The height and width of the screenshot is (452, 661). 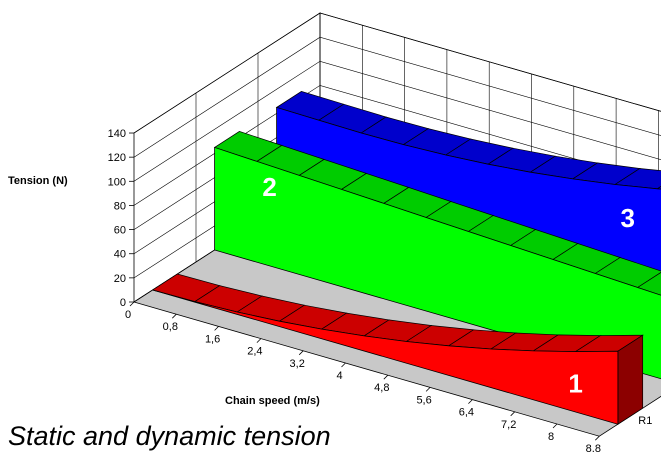 I want to click on series-number-label: 2, so click(x=269, y=187).